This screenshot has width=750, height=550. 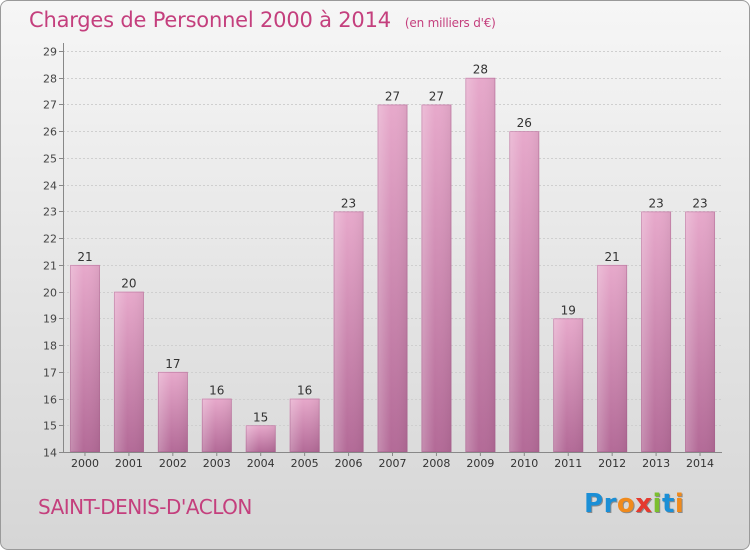 What do you see at coordinates (594, 504) in the screenshot?
I see `logo-letter: P` at bounding box center [594, 504].